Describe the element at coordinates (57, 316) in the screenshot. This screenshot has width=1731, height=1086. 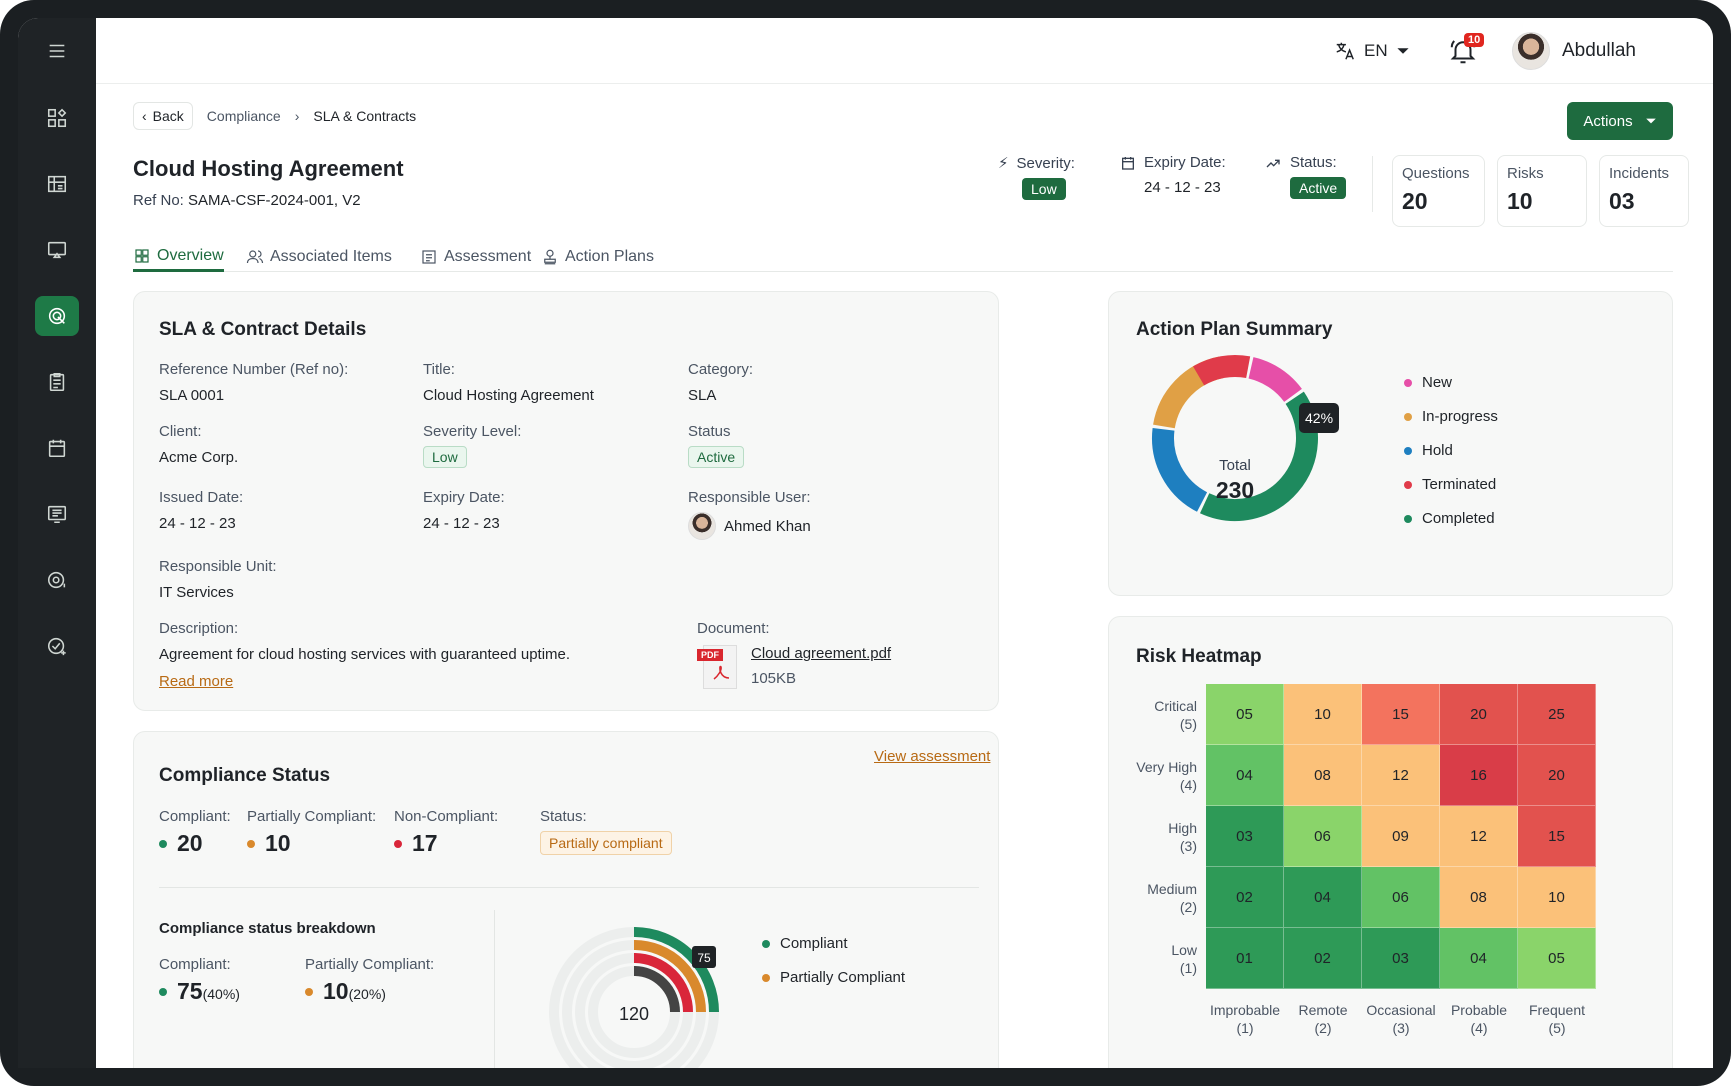
I see `compliance-icon` at that location.